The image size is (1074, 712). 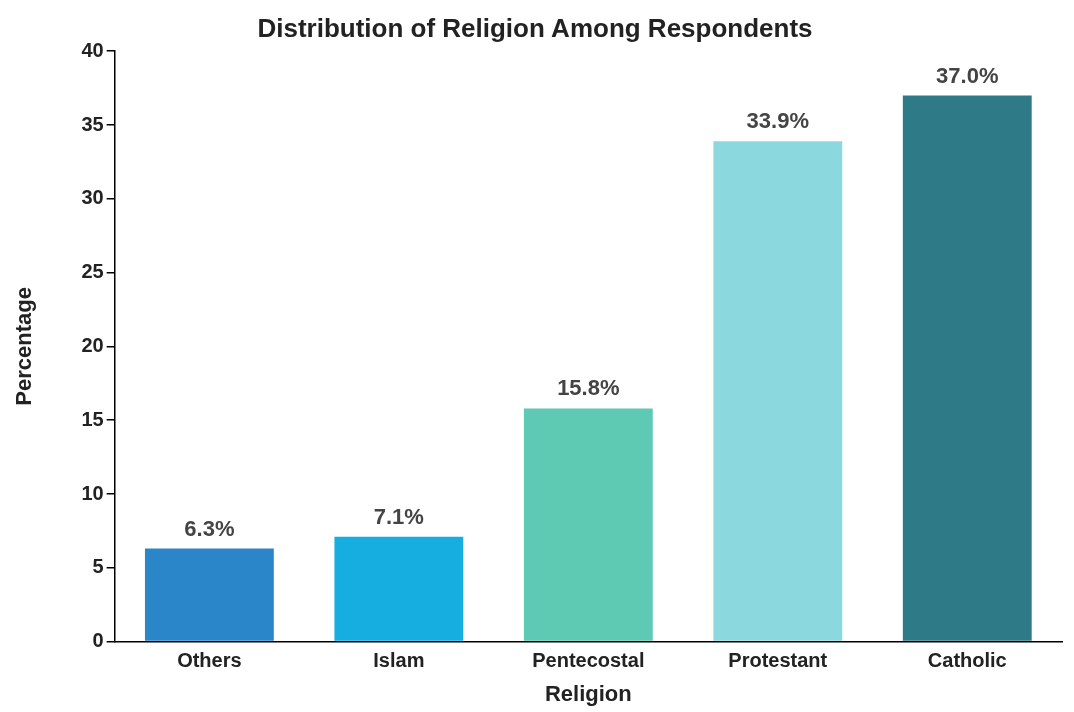 What do you see at coordinates (778, 660) in the screenshot?
I see `x-tick-label: Protestant` at bounding box center [778, 660].